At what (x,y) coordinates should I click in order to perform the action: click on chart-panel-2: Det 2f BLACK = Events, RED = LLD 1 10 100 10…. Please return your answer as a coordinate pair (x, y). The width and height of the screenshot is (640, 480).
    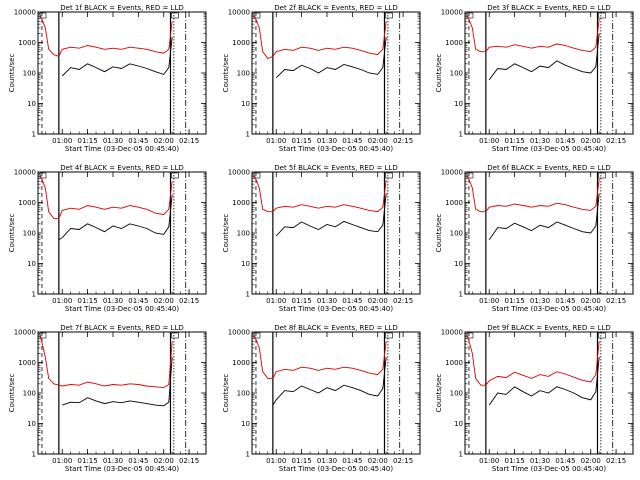
    Looking at the image, I should click on (321, 78).